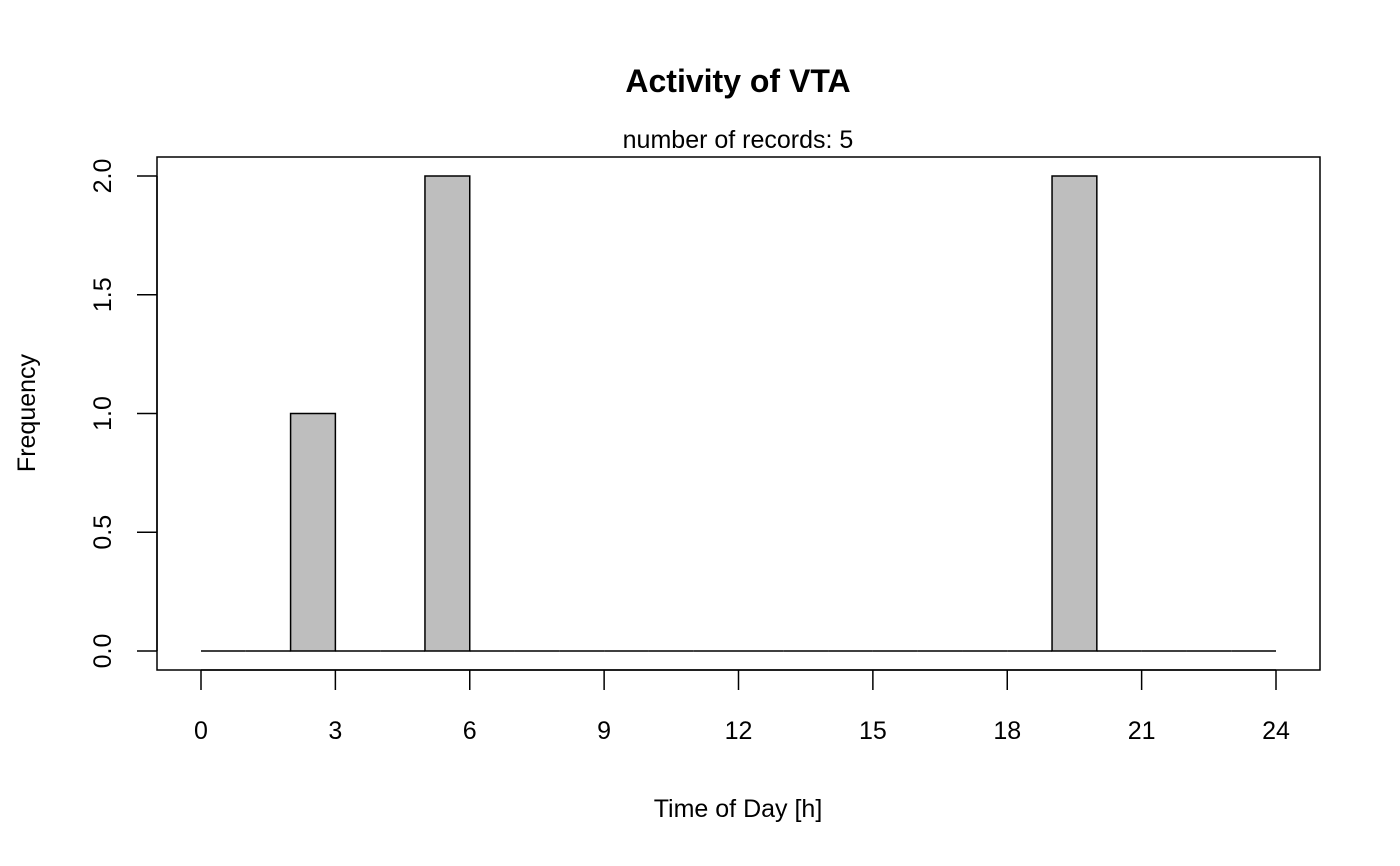 This screenshot has height=866, width=1400. I want to click on x-tick-label: 24, so click(1276, 731).